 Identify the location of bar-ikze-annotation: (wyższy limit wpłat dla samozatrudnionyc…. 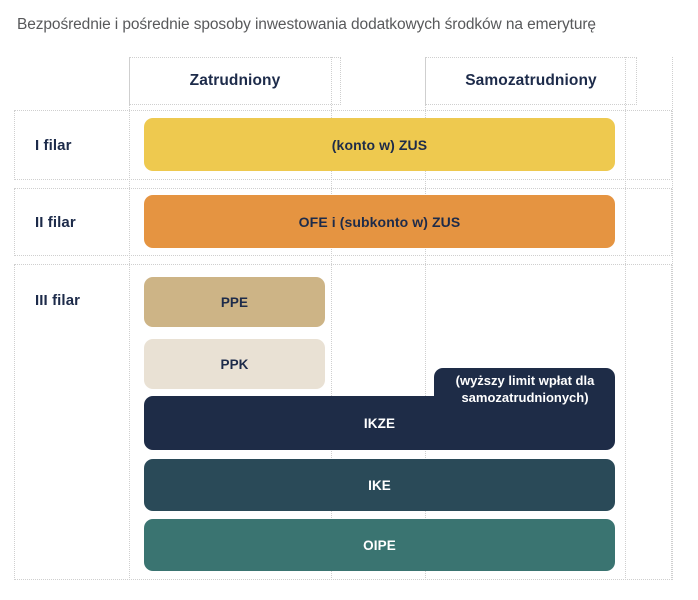
(525, 389).